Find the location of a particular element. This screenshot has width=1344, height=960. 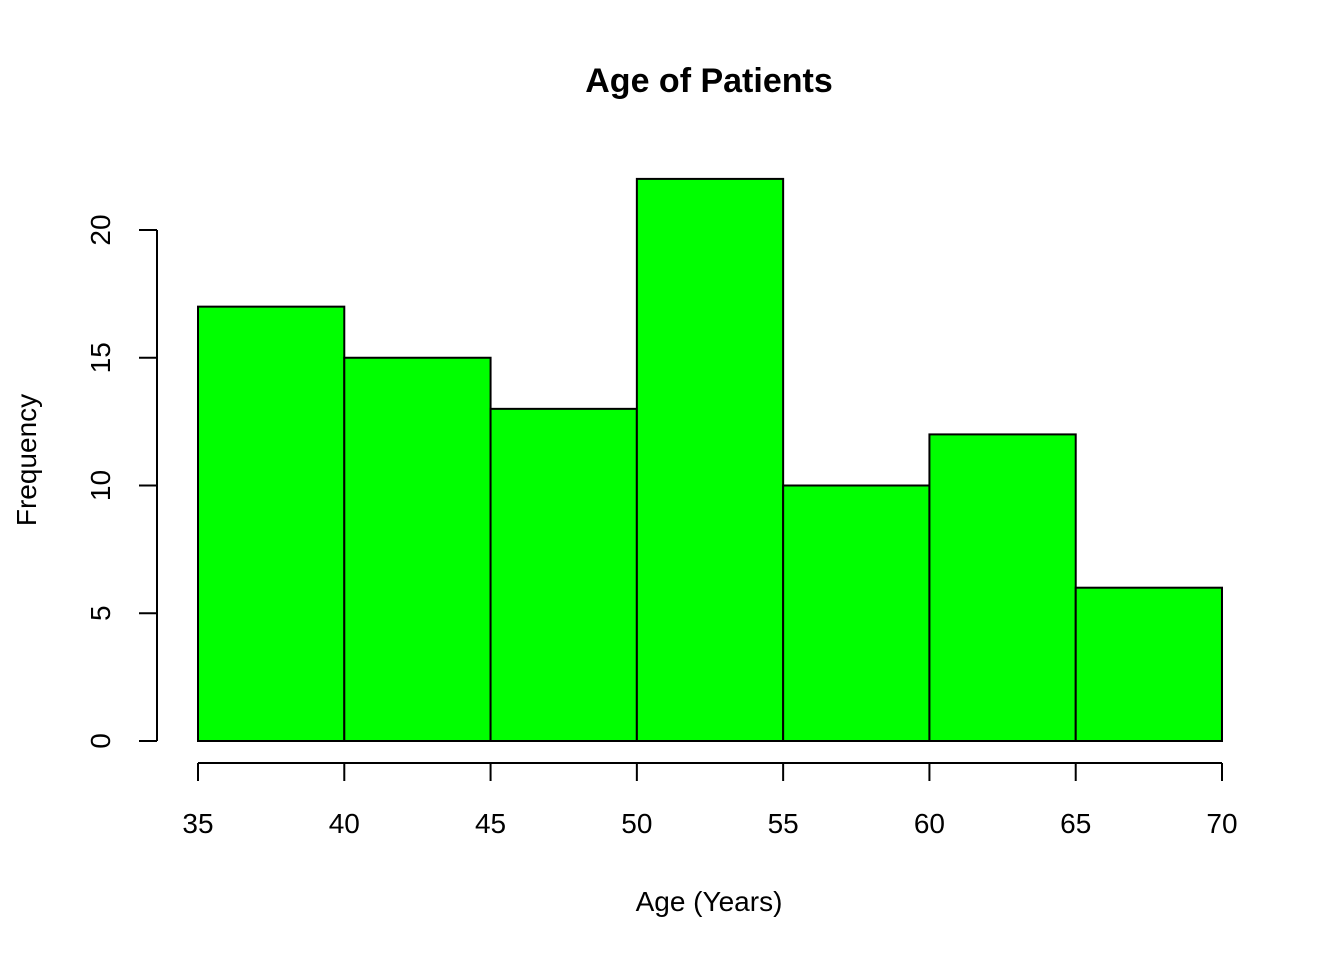

y-tick-label-20: 20 is located at coordinates (100, 229).